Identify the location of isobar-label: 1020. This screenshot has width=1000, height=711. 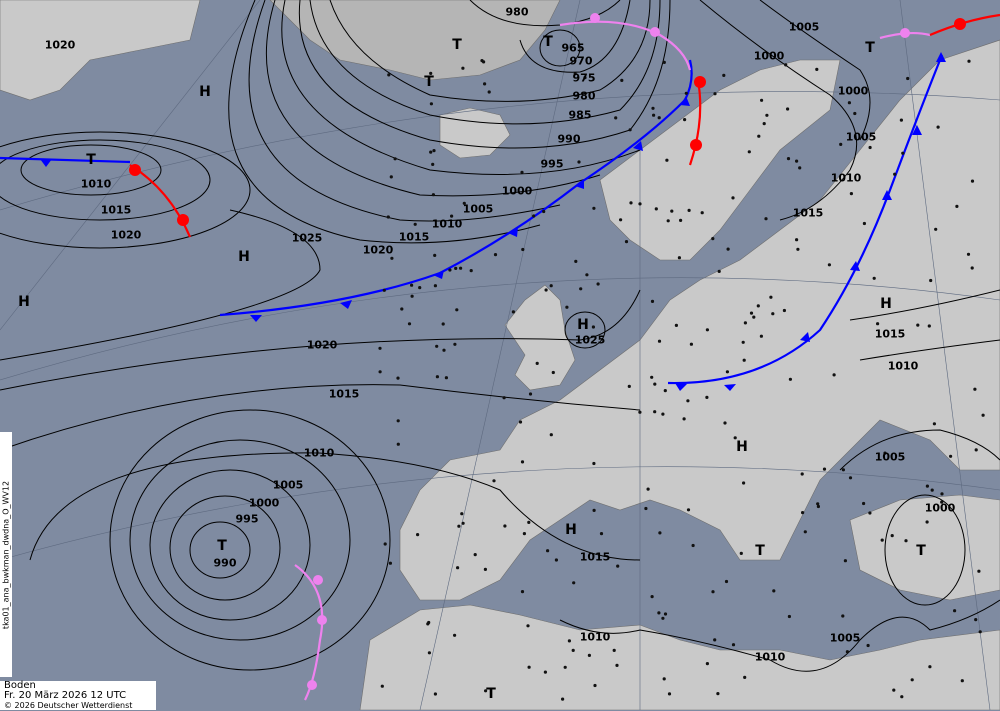
(126, 235).